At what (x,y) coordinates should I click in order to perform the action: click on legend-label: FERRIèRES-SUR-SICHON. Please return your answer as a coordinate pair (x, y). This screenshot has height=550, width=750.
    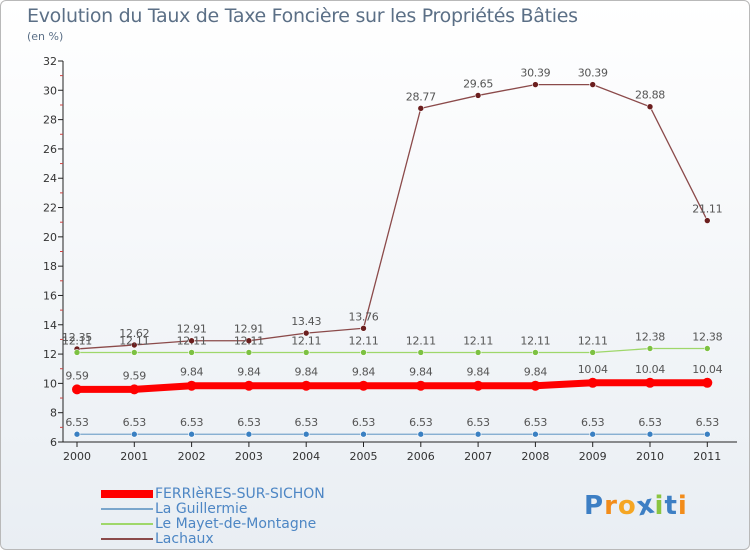
    Looking at the image, I should click on (240, 494).